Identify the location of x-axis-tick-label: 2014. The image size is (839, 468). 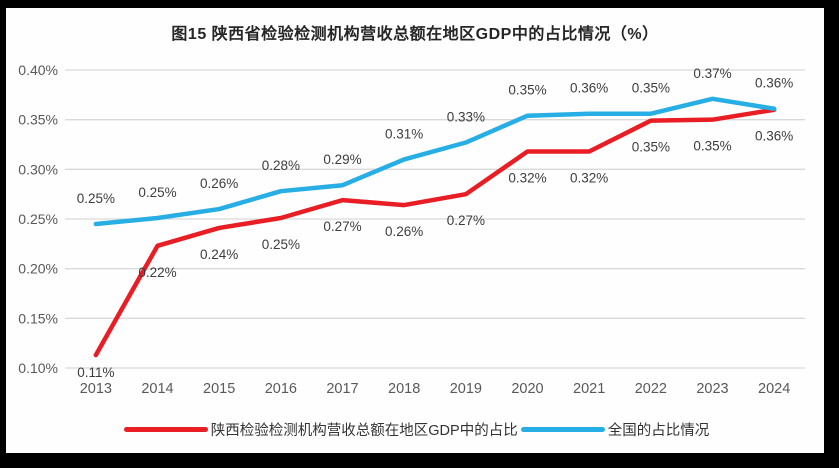
(157, 389).